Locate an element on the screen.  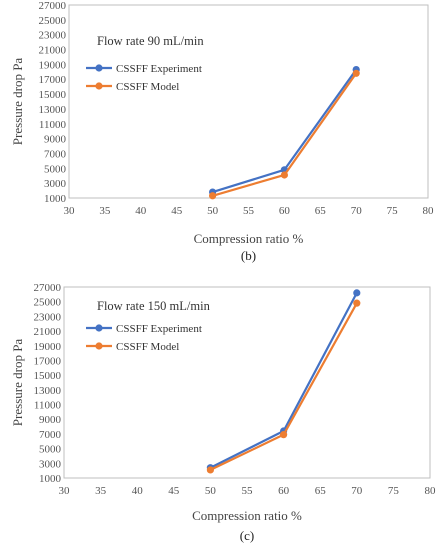
flow-rate-annotation: Flow rate 150 mL/min is located at coordinates (154, 306).